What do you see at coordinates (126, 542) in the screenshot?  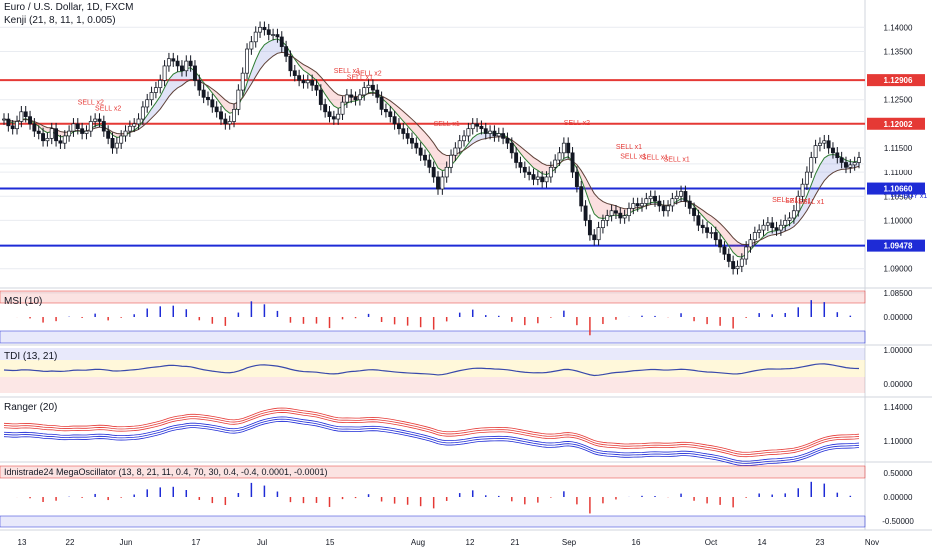 I see `x-tick-label: Jun` at bounding box center [126, 542].